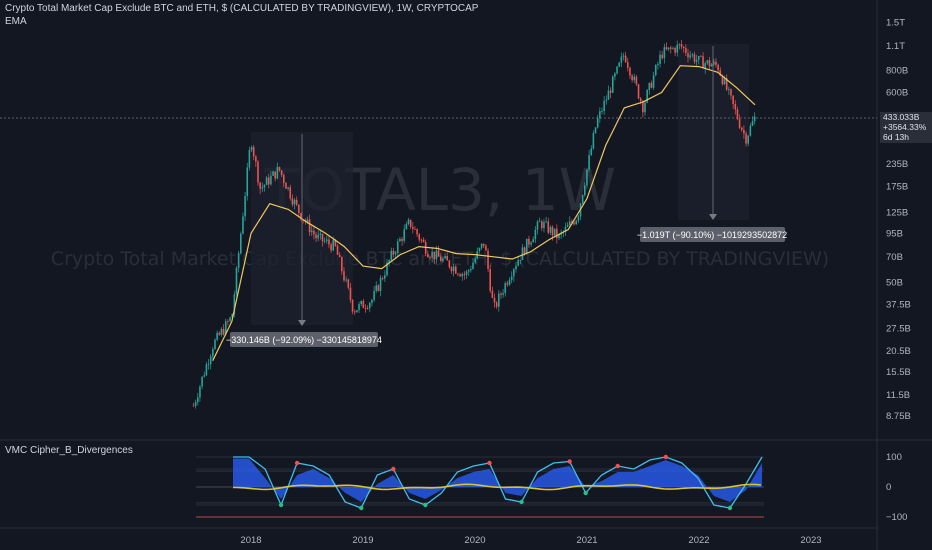 This screenshot has height=550, width=932. What do you see at coordinates (16, 21) in the screenshot?
I see `indicator-label-ema: EMA` at bounding box center [16, 21].